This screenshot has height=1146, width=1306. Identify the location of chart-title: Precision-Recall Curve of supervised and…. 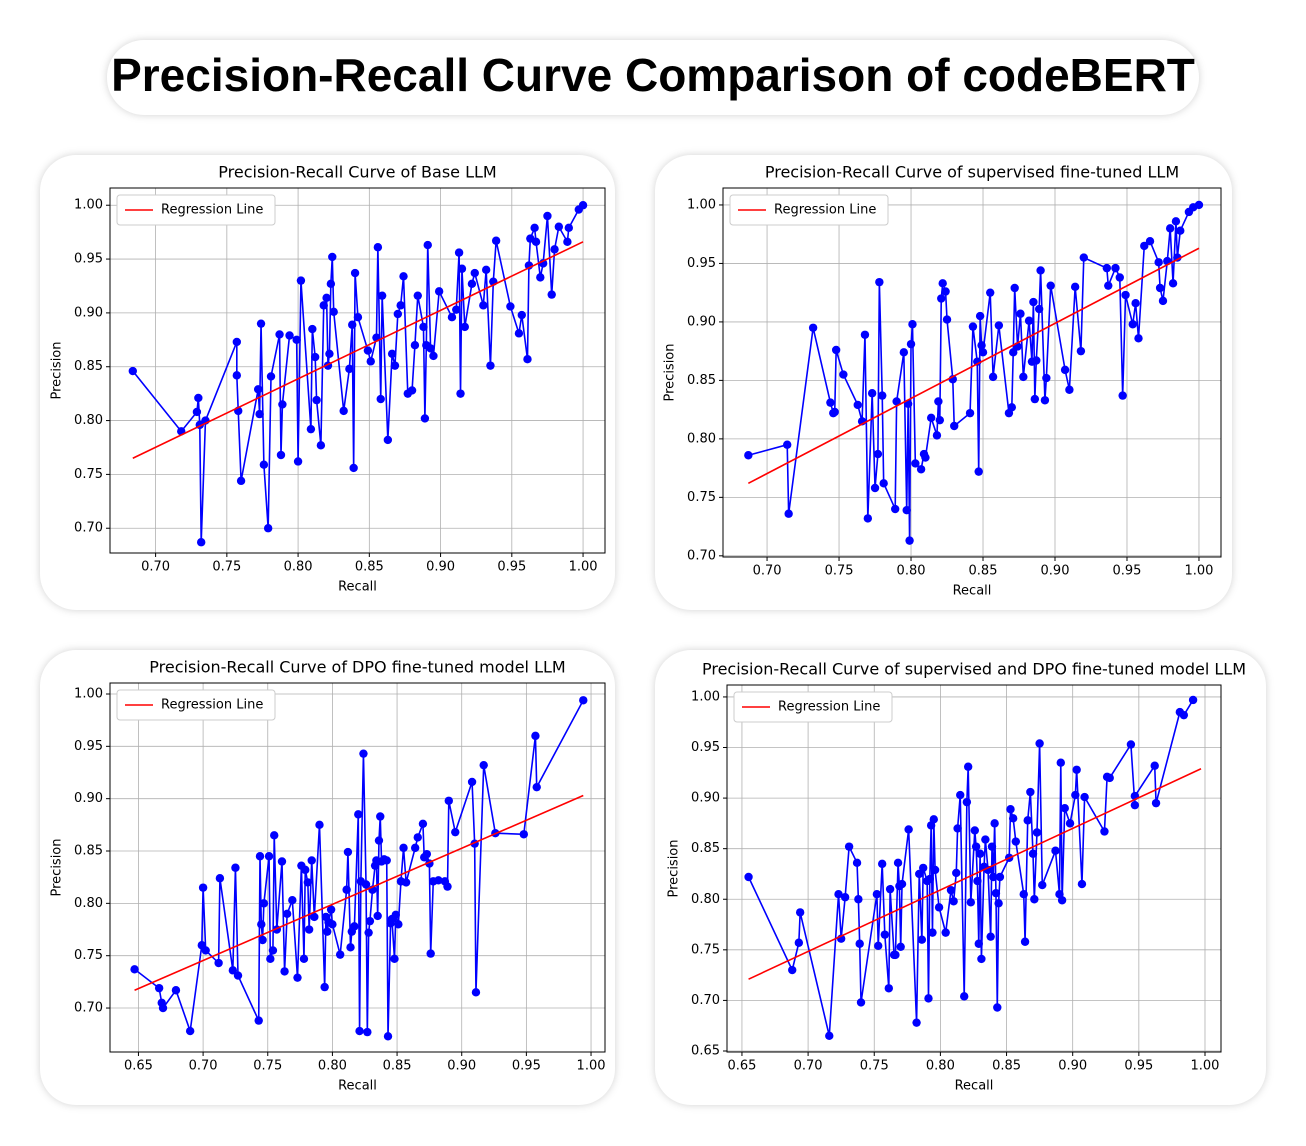
(974, 669).